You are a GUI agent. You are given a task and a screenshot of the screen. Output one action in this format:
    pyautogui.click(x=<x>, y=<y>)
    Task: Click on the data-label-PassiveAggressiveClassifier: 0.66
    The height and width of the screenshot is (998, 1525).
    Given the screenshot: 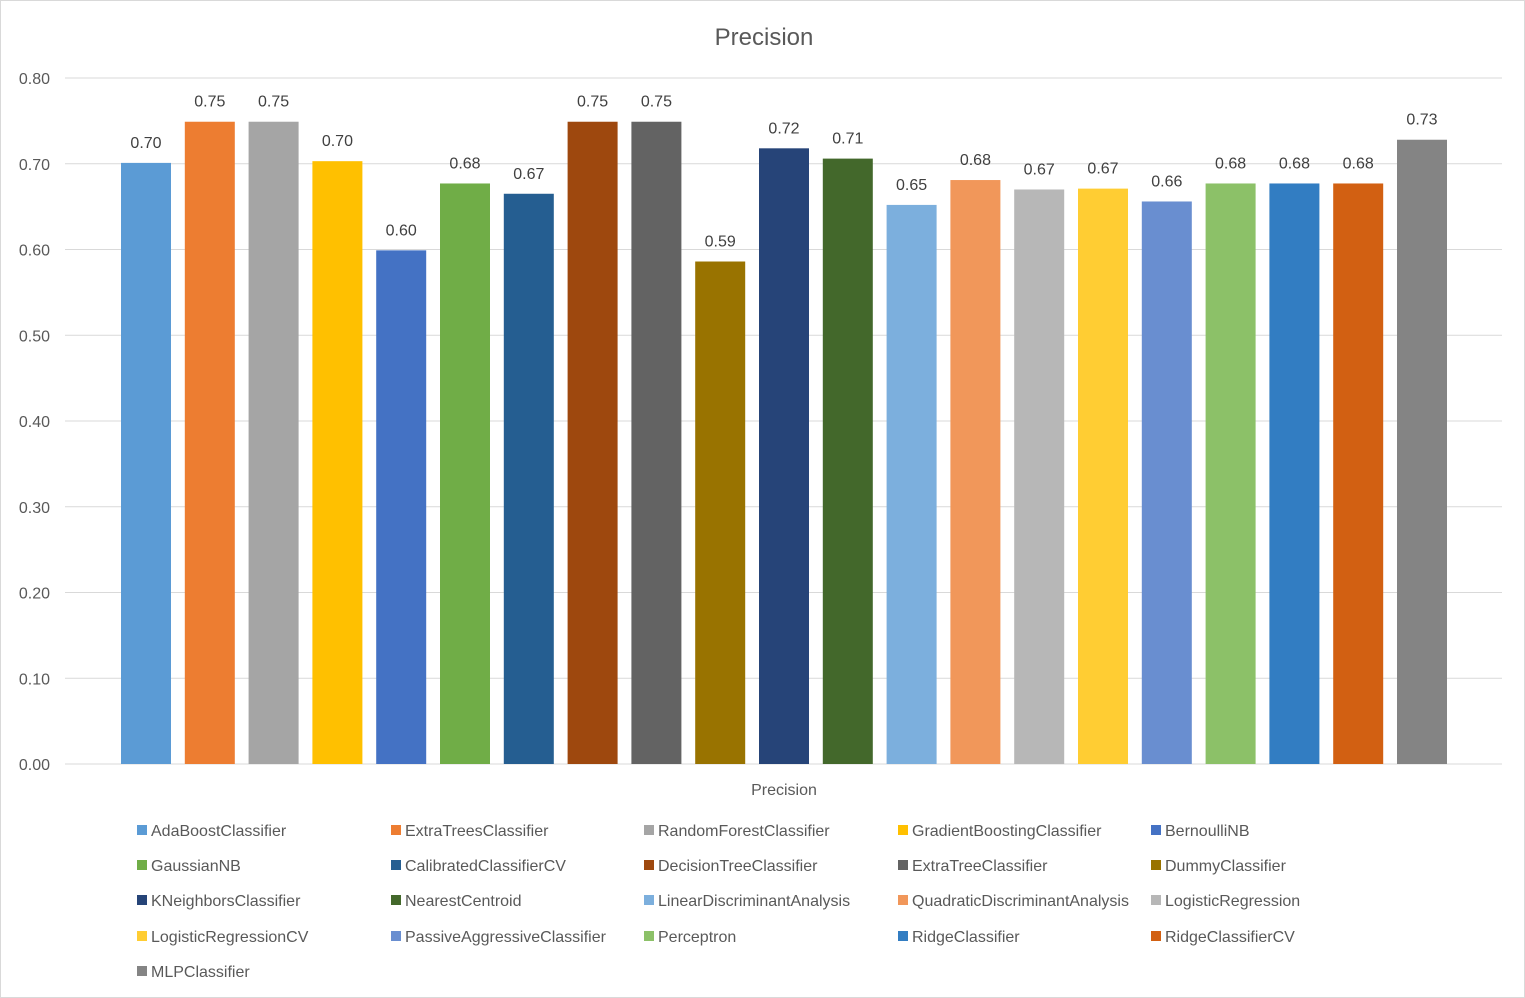 What is the action you would take?
    pyautogui.click(x=1166, y=181)
    